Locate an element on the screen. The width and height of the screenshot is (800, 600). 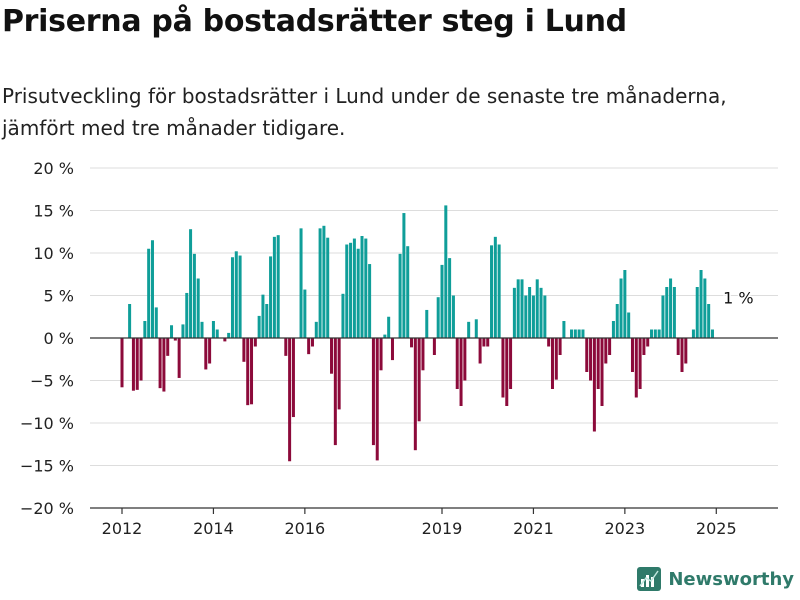
x-tick-label: 2021 is located at coordinates (533, 528).